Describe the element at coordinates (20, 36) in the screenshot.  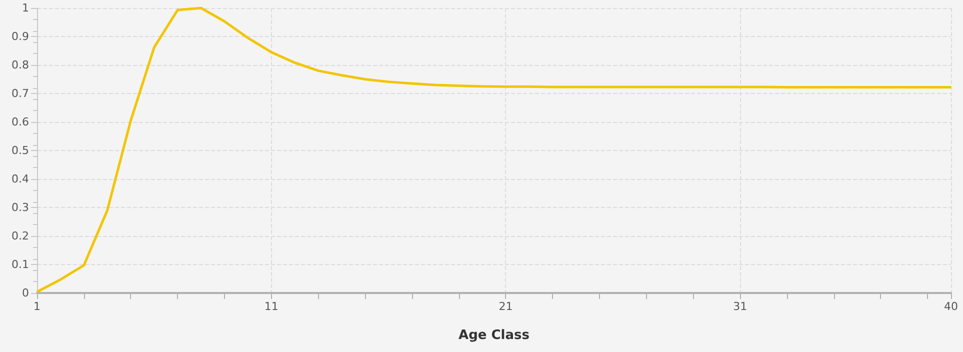
I see `y-tick-label: 0.9` at that location.